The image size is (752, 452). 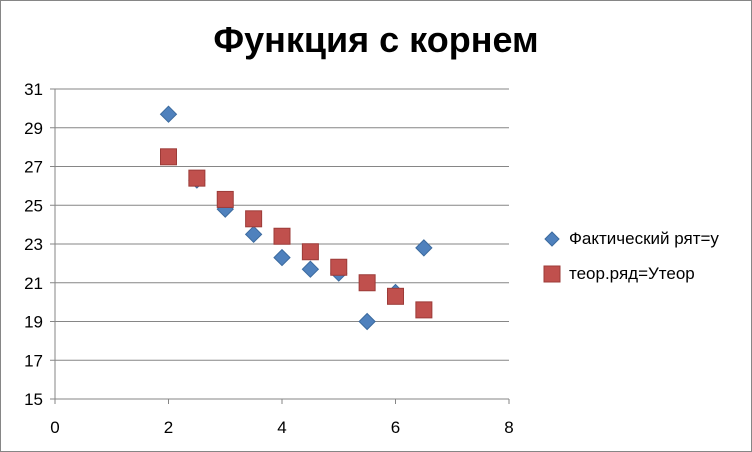 What do you see at coordinates (33, 244) in the screenshot?
I see `y-tick-label-23: 23` at bounding box center [33, 244].